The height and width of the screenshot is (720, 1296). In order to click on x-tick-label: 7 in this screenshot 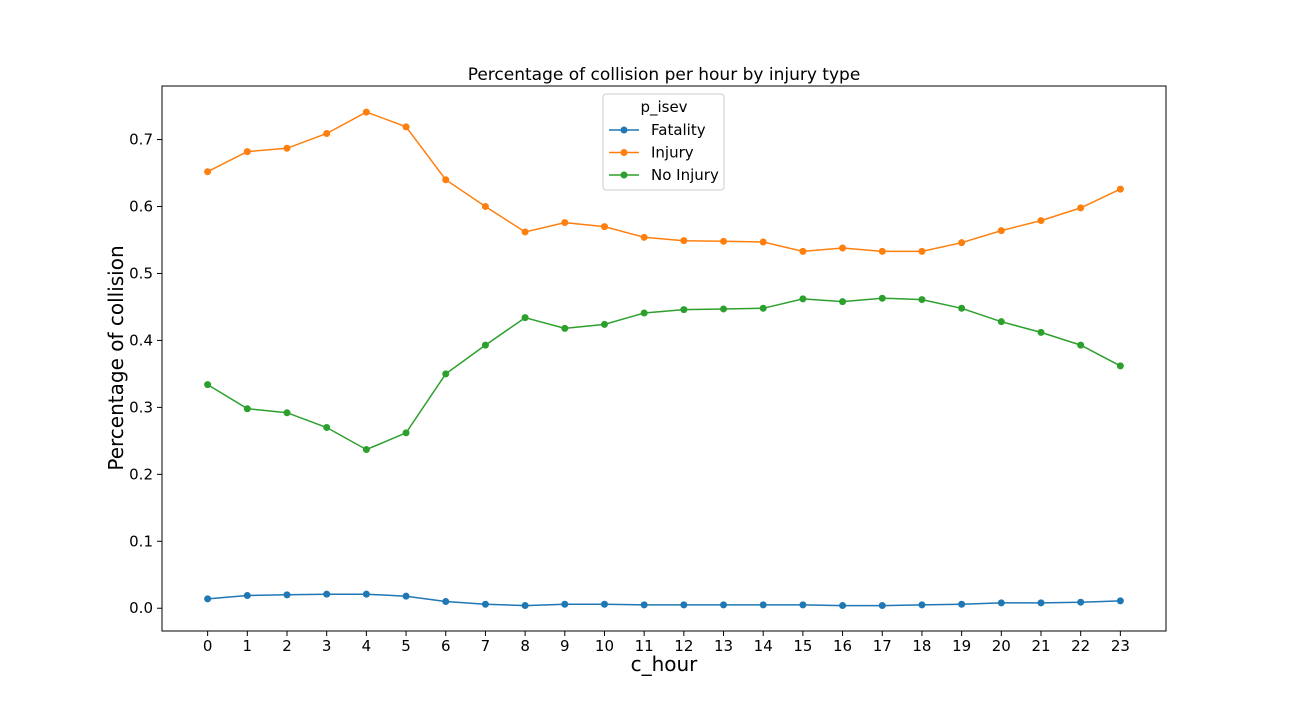, I will do `click(486, 646)`.